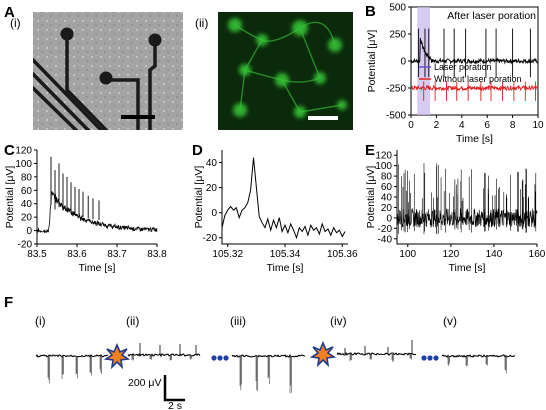  Describe the element at coordinates (396, 89) in the screenshot. I see `y-tick-label: -250` at that location.